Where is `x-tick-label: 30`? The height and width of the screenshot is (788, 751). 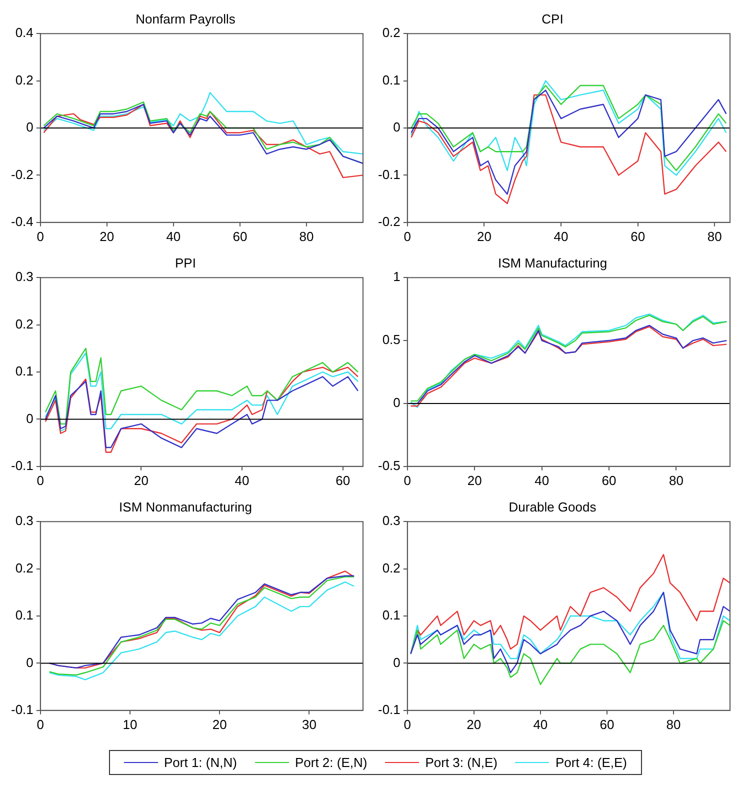 x-tick-label: 30 is located at coordinates (309, 724).